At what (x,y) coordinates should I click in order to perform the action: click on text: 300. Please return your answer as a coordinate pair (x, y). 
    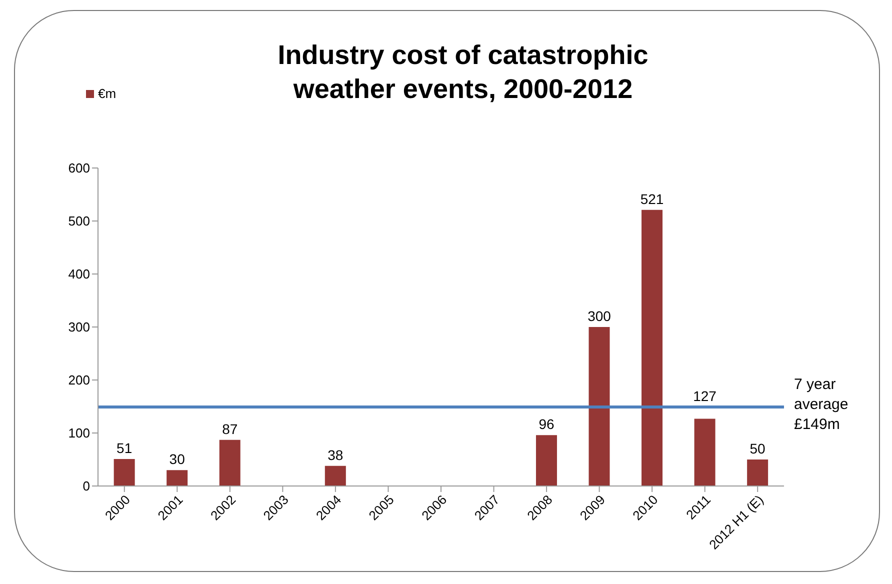
    Looking at the image, I should click on (599, 316).